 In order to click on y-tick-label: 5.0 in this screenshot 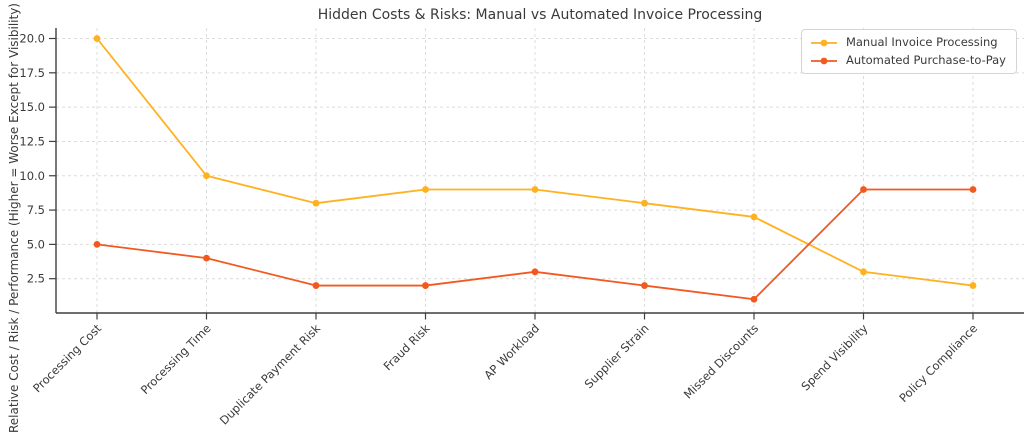, I will do `click(36, 244)`.